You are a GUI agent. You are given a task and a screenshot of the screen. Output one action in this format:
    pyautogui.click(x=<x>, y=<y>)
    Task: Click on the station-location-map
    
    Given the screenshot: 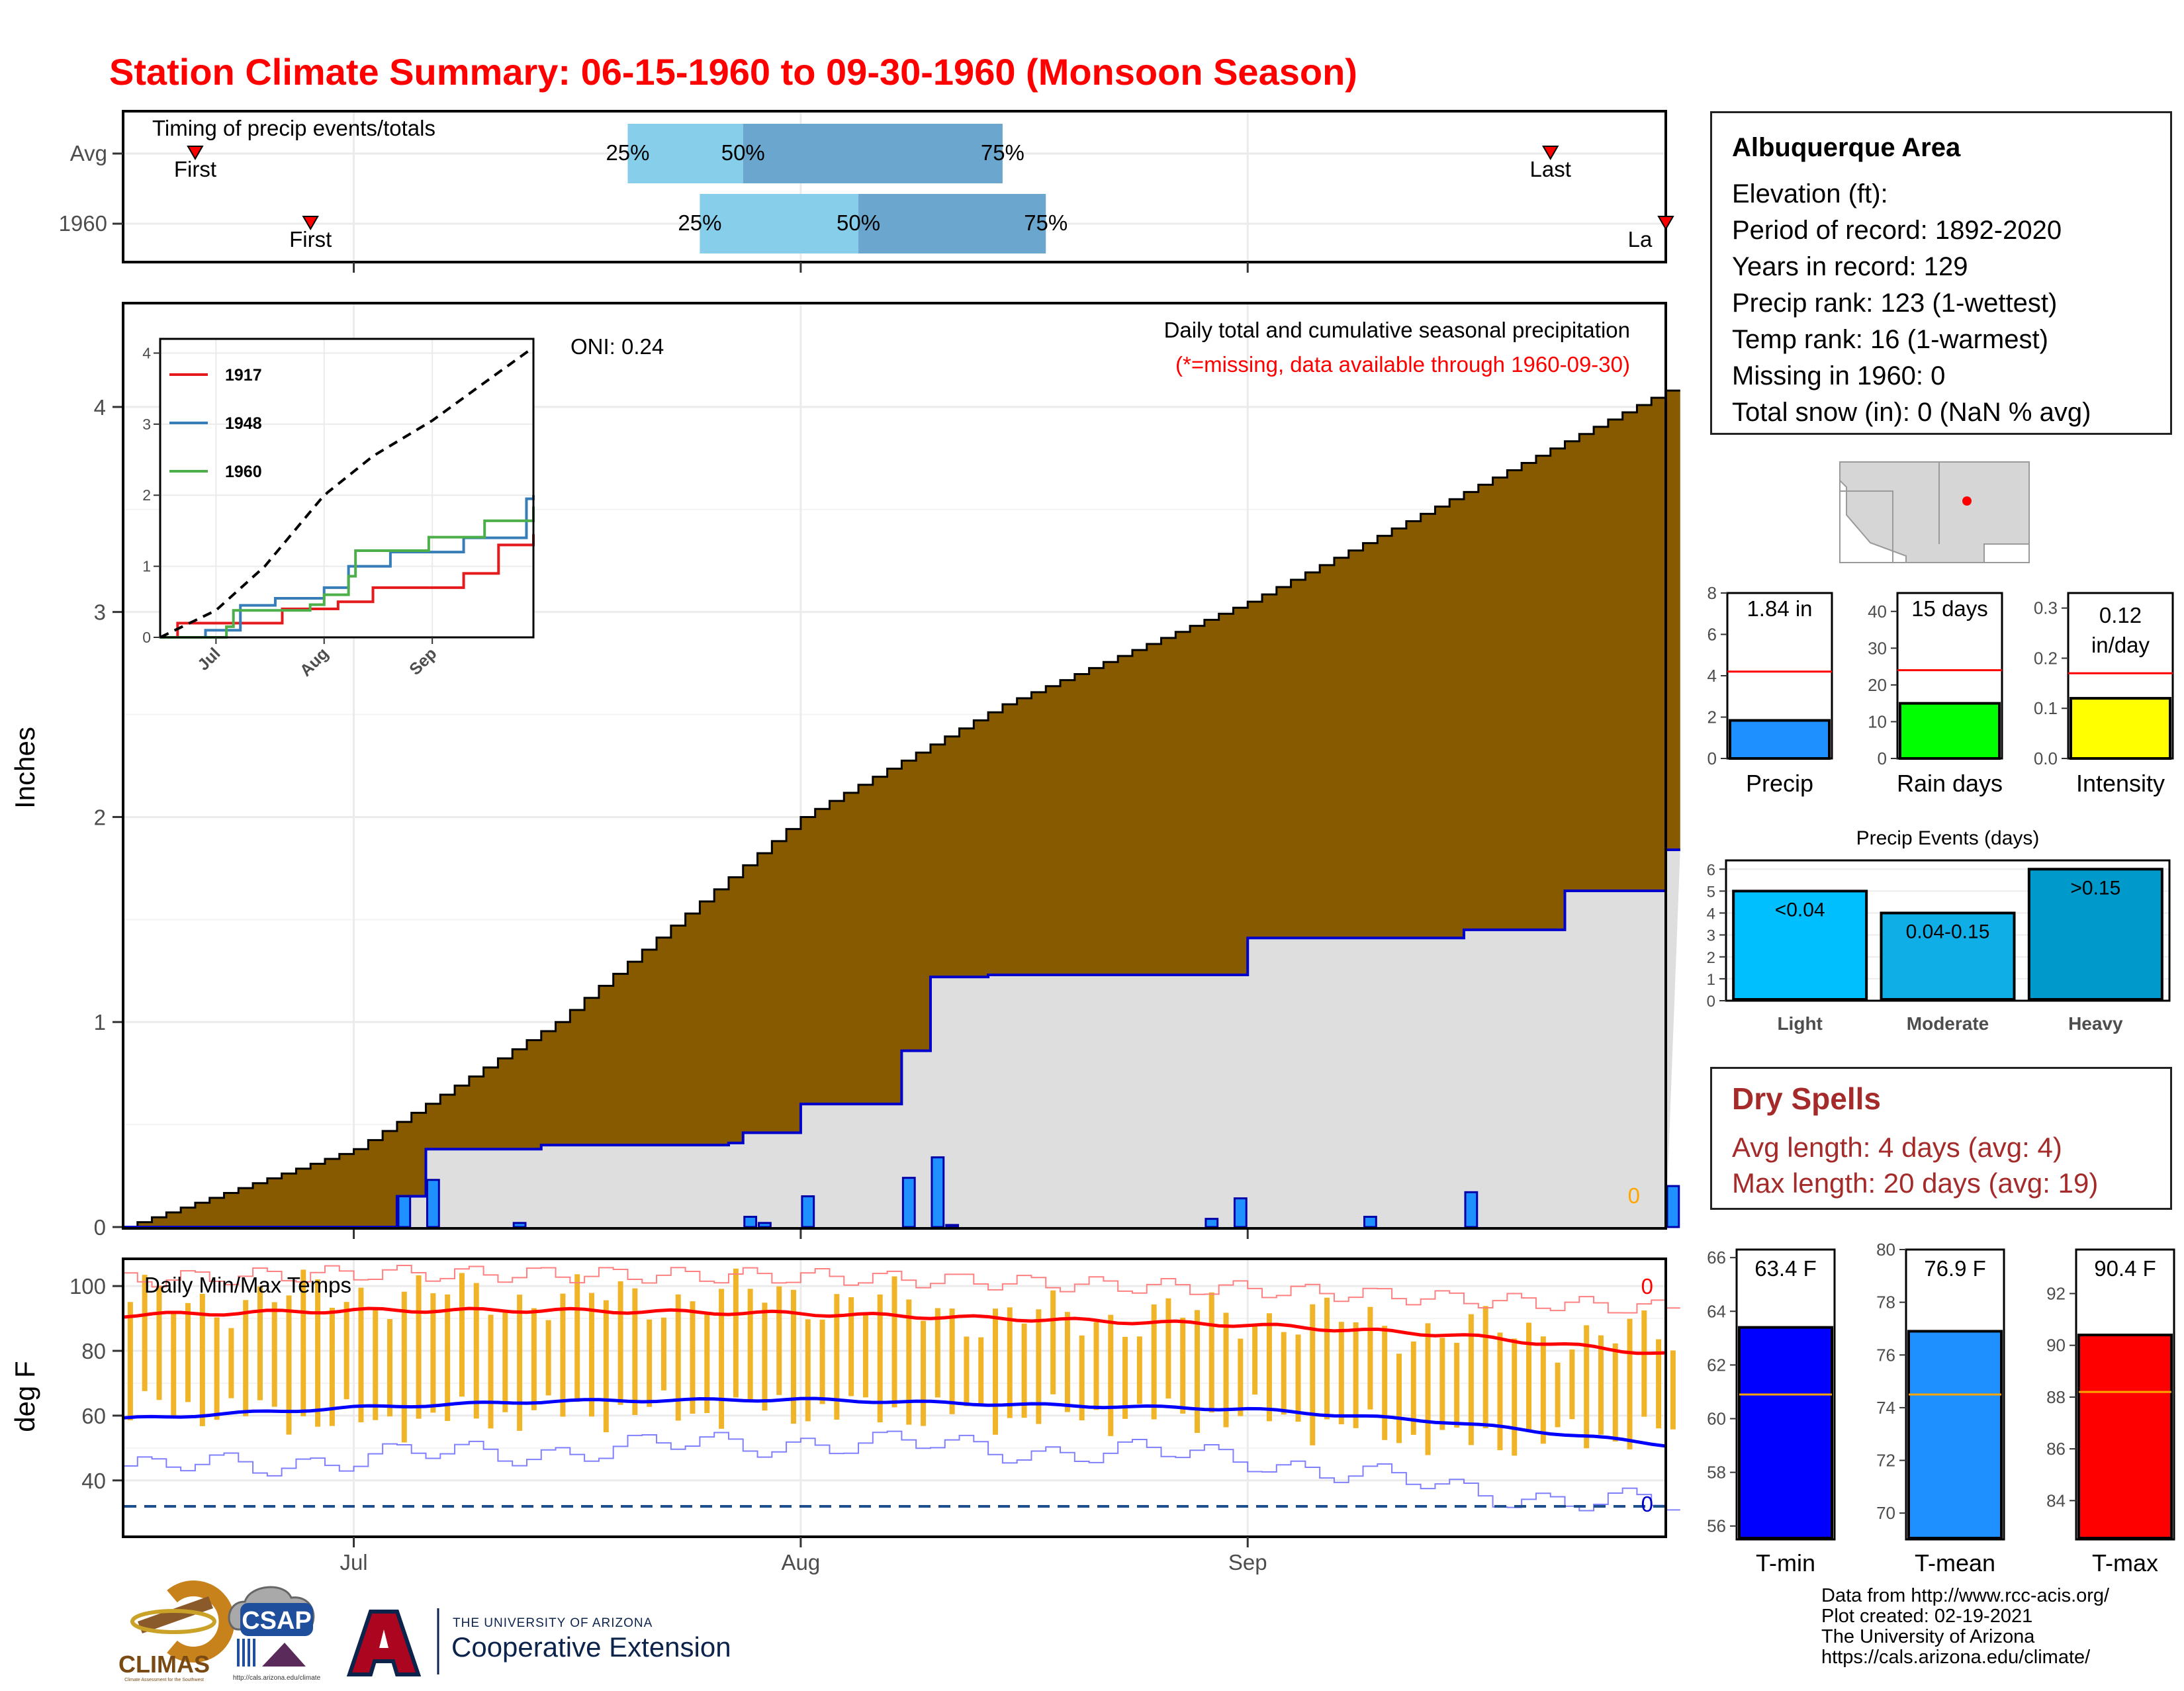 What is the action you would take?
    pyautogui.click(x=1934, y=512)
    